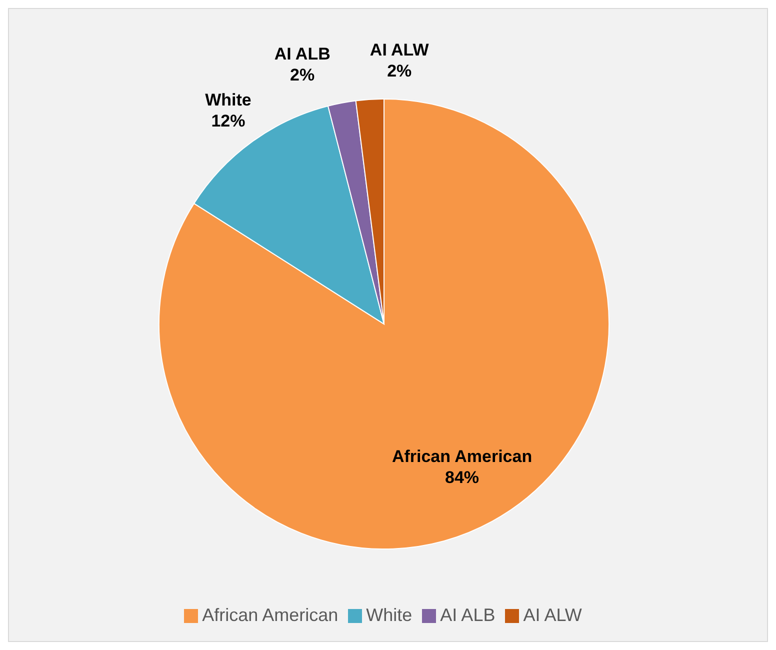  Describe the element at coordinates (270, 615) in the screenshot. I see `legend-label: African American` at that location.